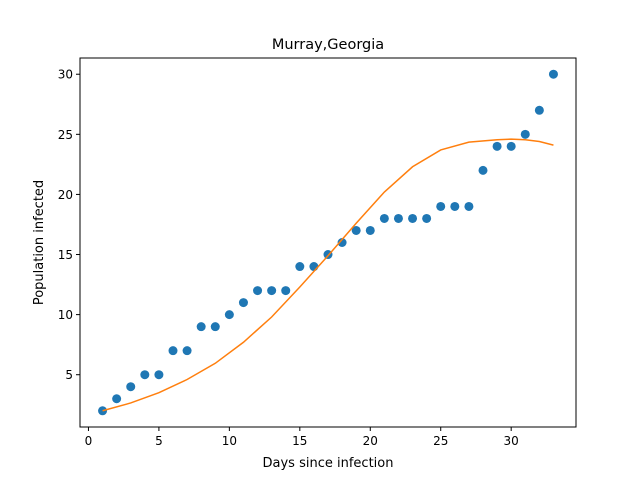 The image size is (640, 484). What do you see at coordinates (229, 441) in the screenshot?
I see `x-tick-label: 10` at bounding box center [229, 441].